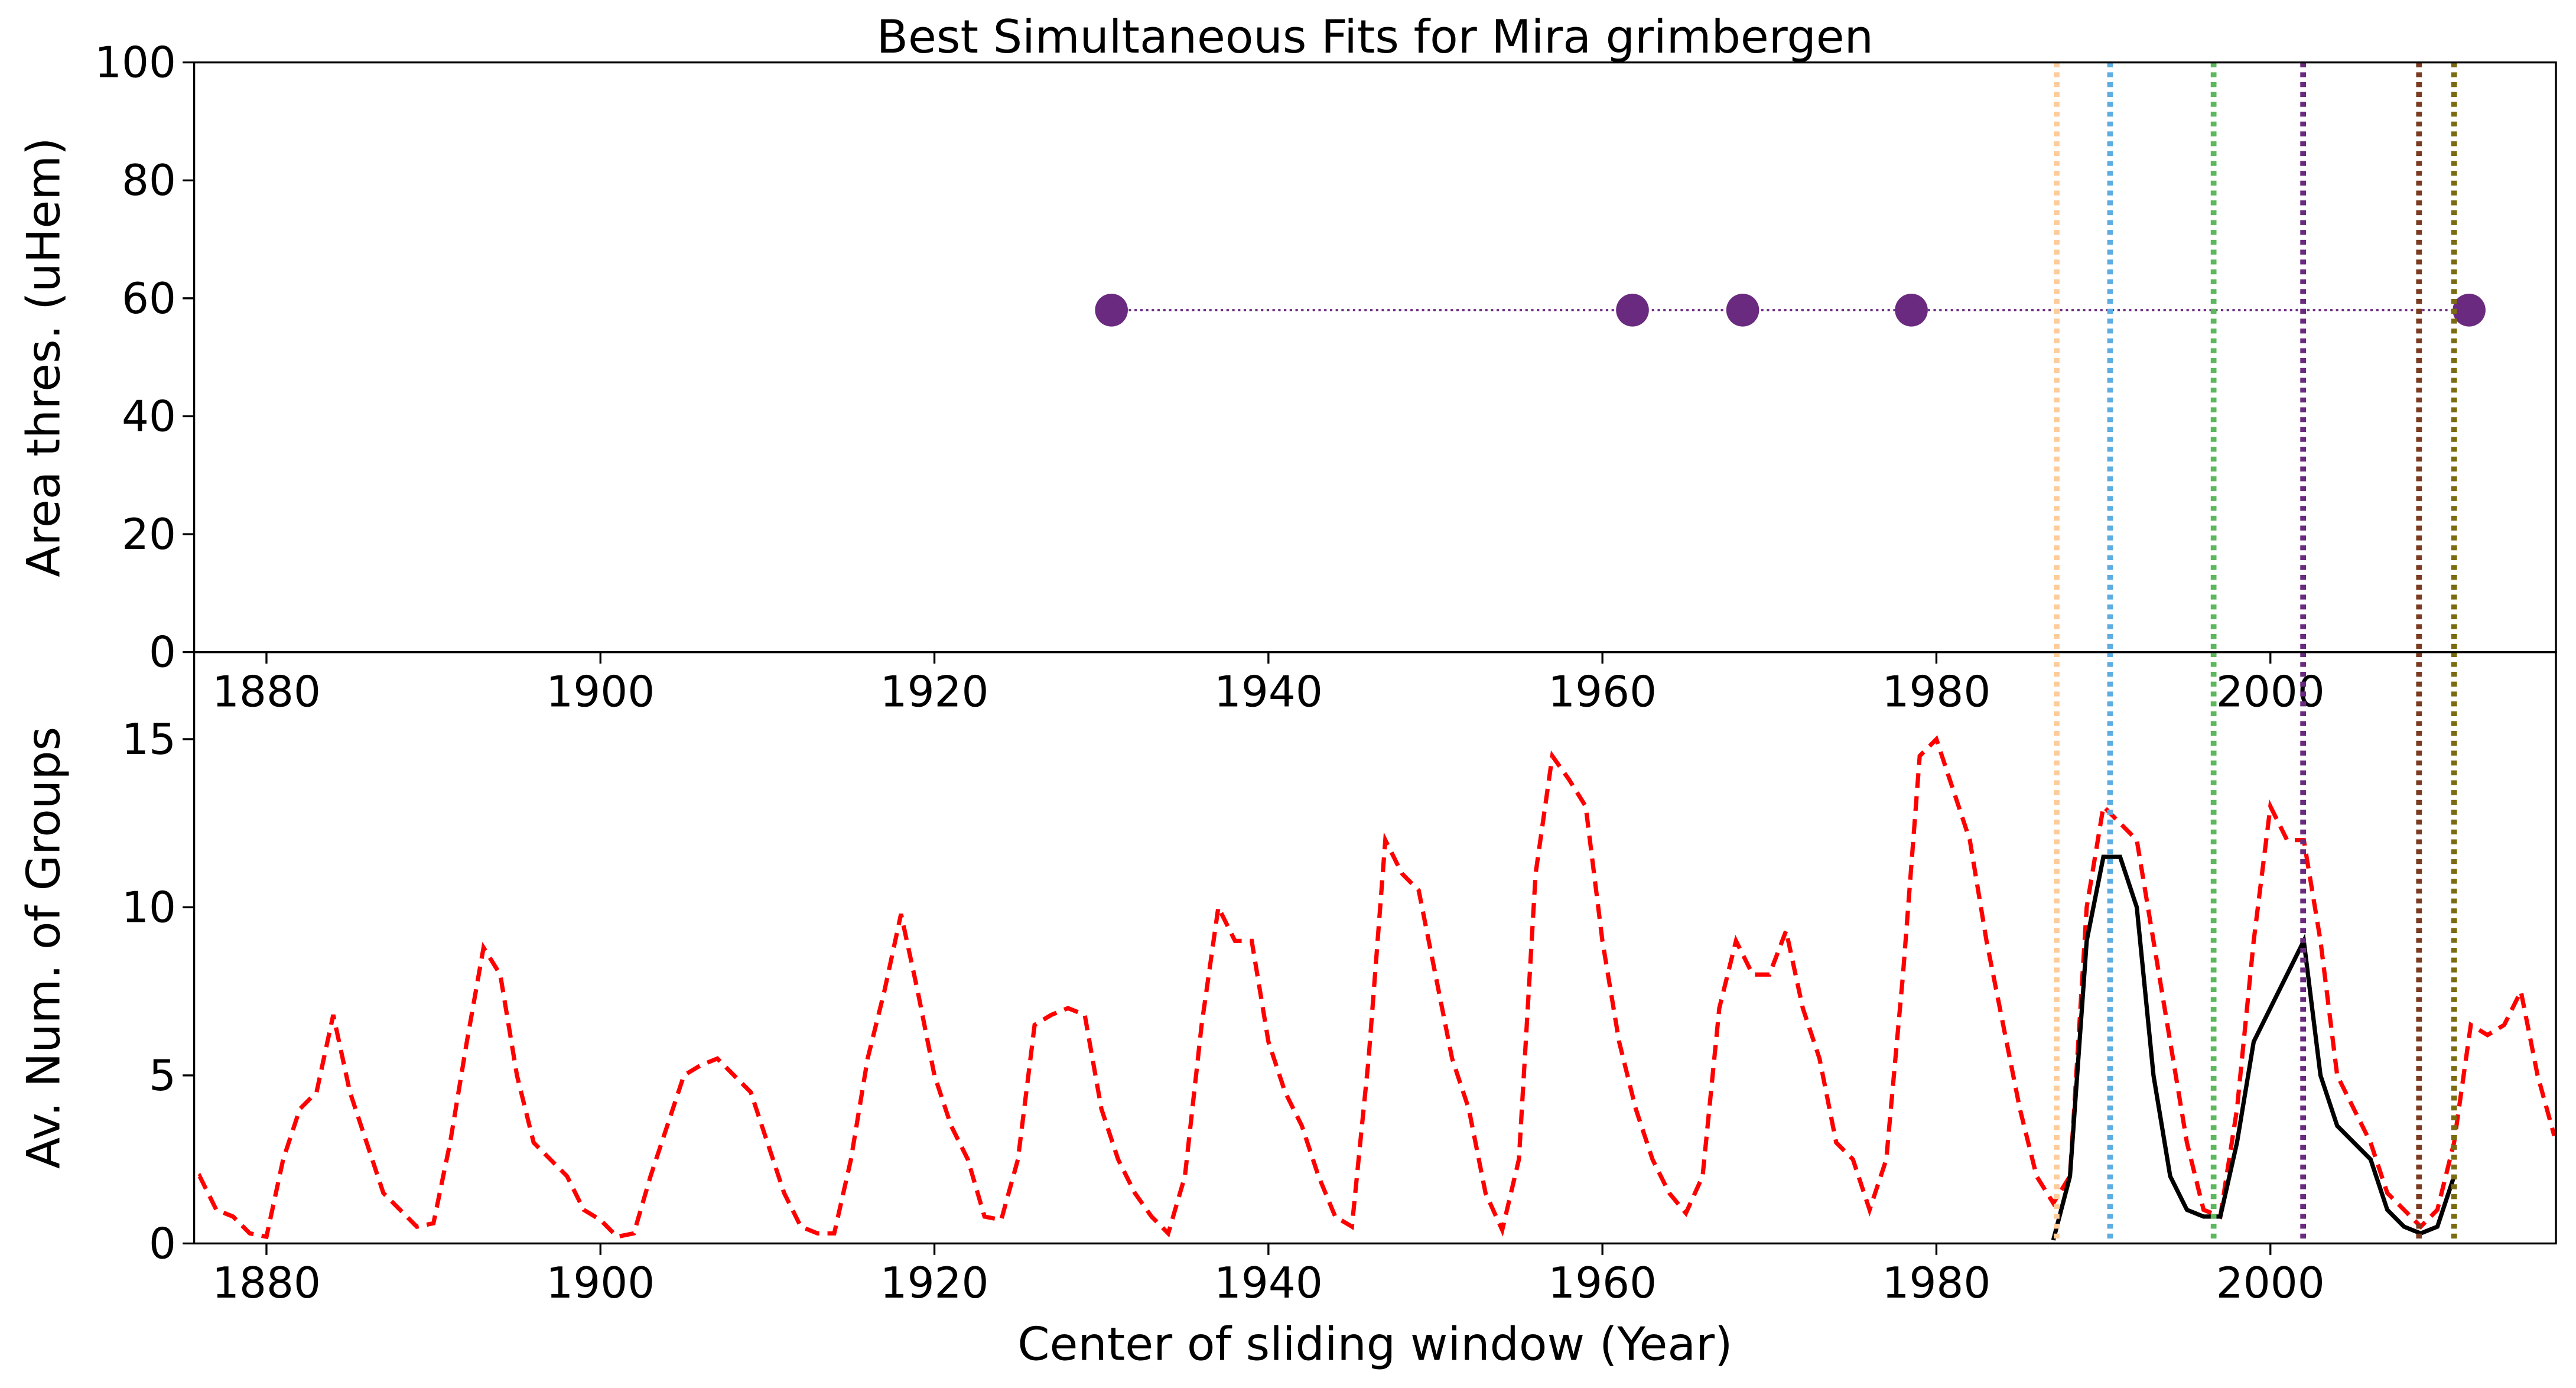 The height and width of the screenshot is (1388, 2576). I want to click on y-tick-label: 100, so click(135, 63).